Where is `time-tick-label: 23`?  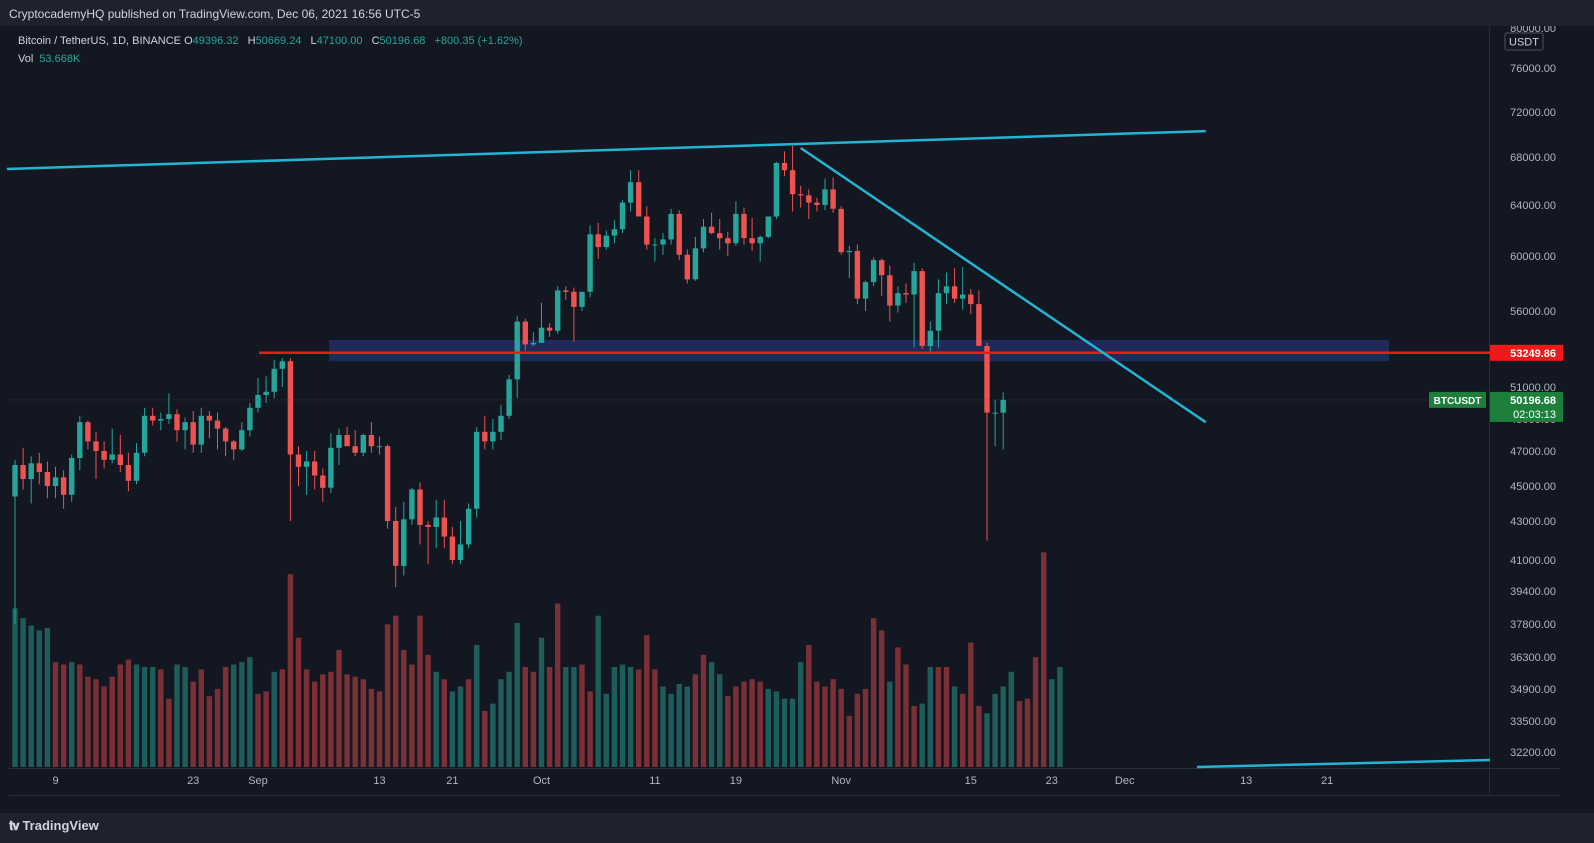
time-tick-label: 23 is located at coordinates (1052, 781).